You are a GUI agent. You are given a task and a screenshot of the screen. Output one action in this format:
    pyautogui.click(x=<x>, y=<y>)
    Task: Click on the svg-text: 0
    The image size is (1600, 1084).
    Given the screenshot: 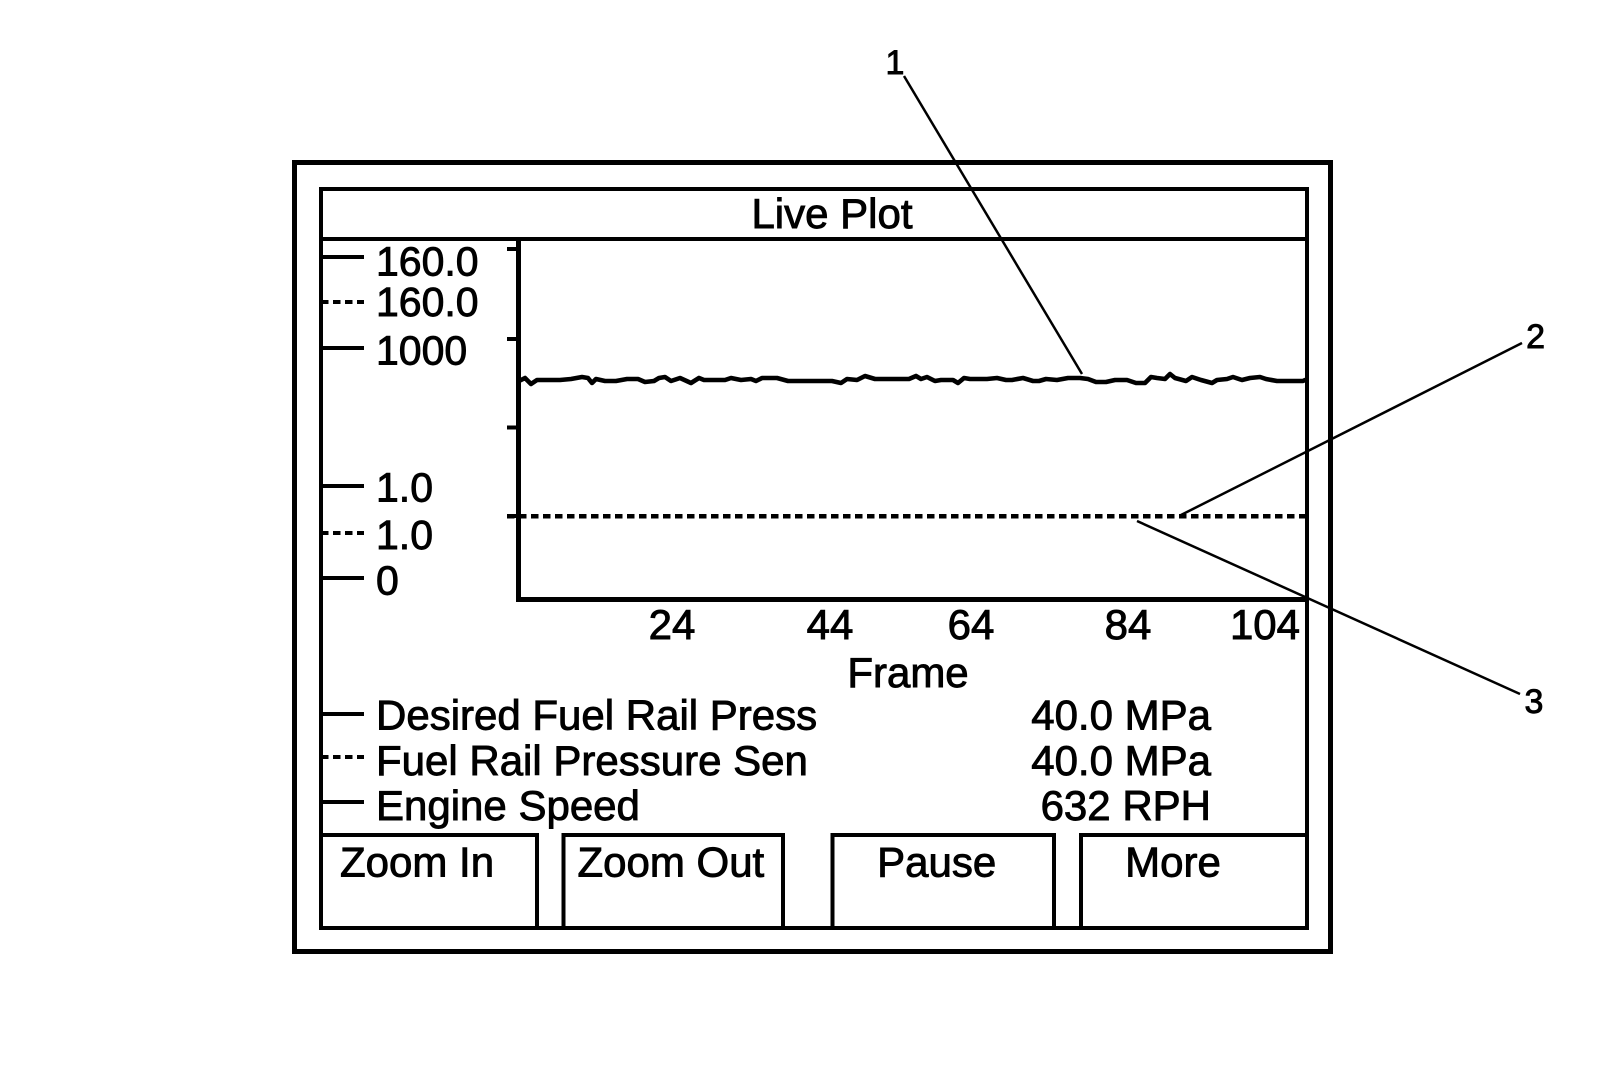 What is the action you would take?
    pyautogui.click(x=387, y=581)
    